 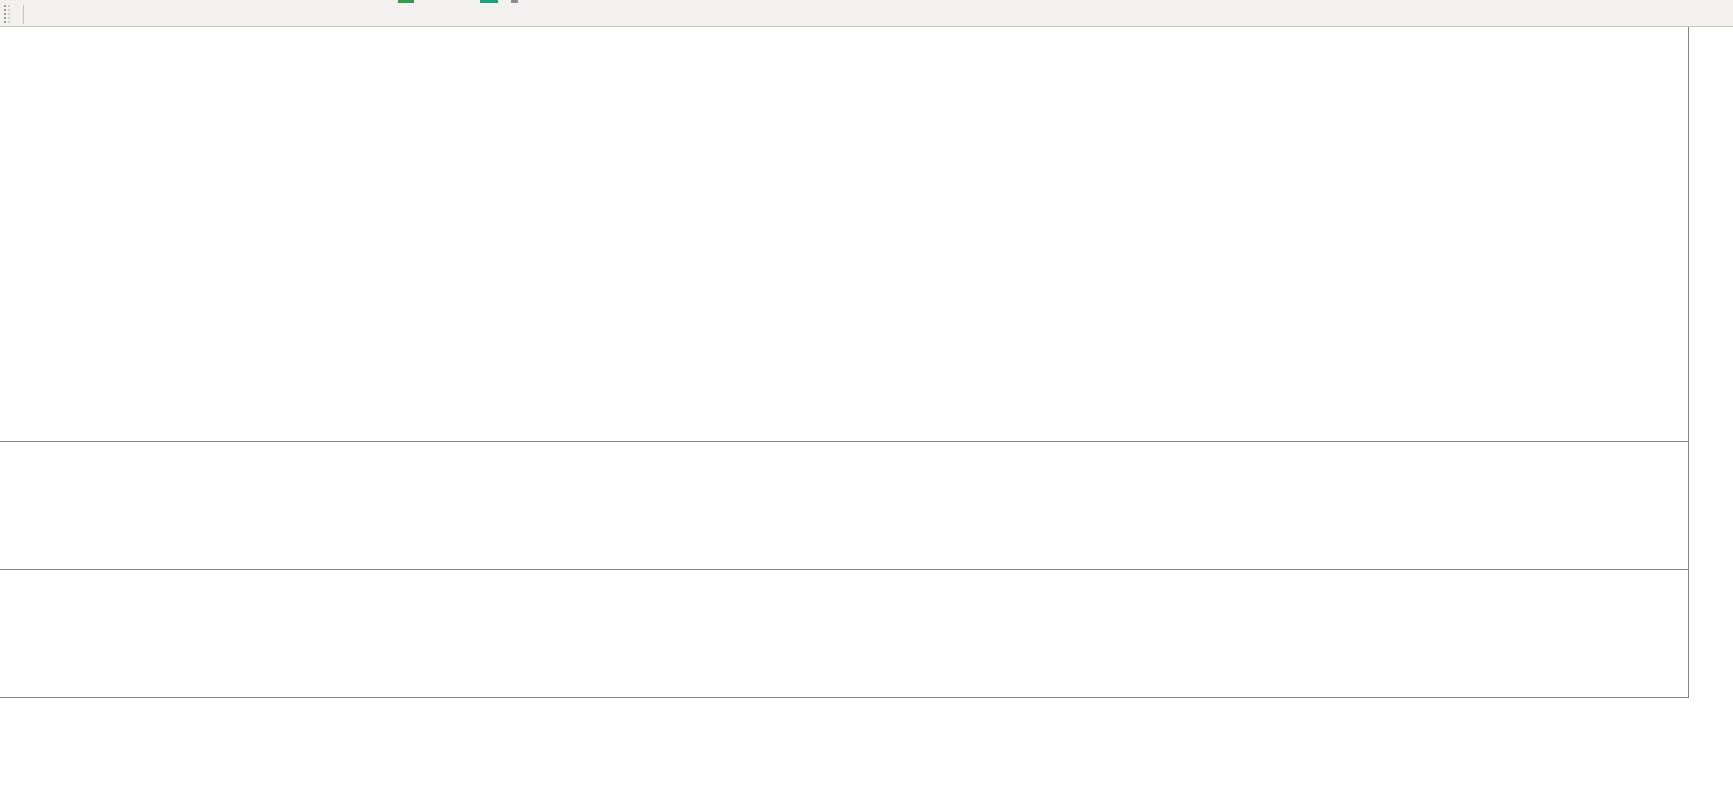 What do you see at coordinates (11, 581) in the screenshot?
I see `rsi-header` at bounding box center [11, 581].